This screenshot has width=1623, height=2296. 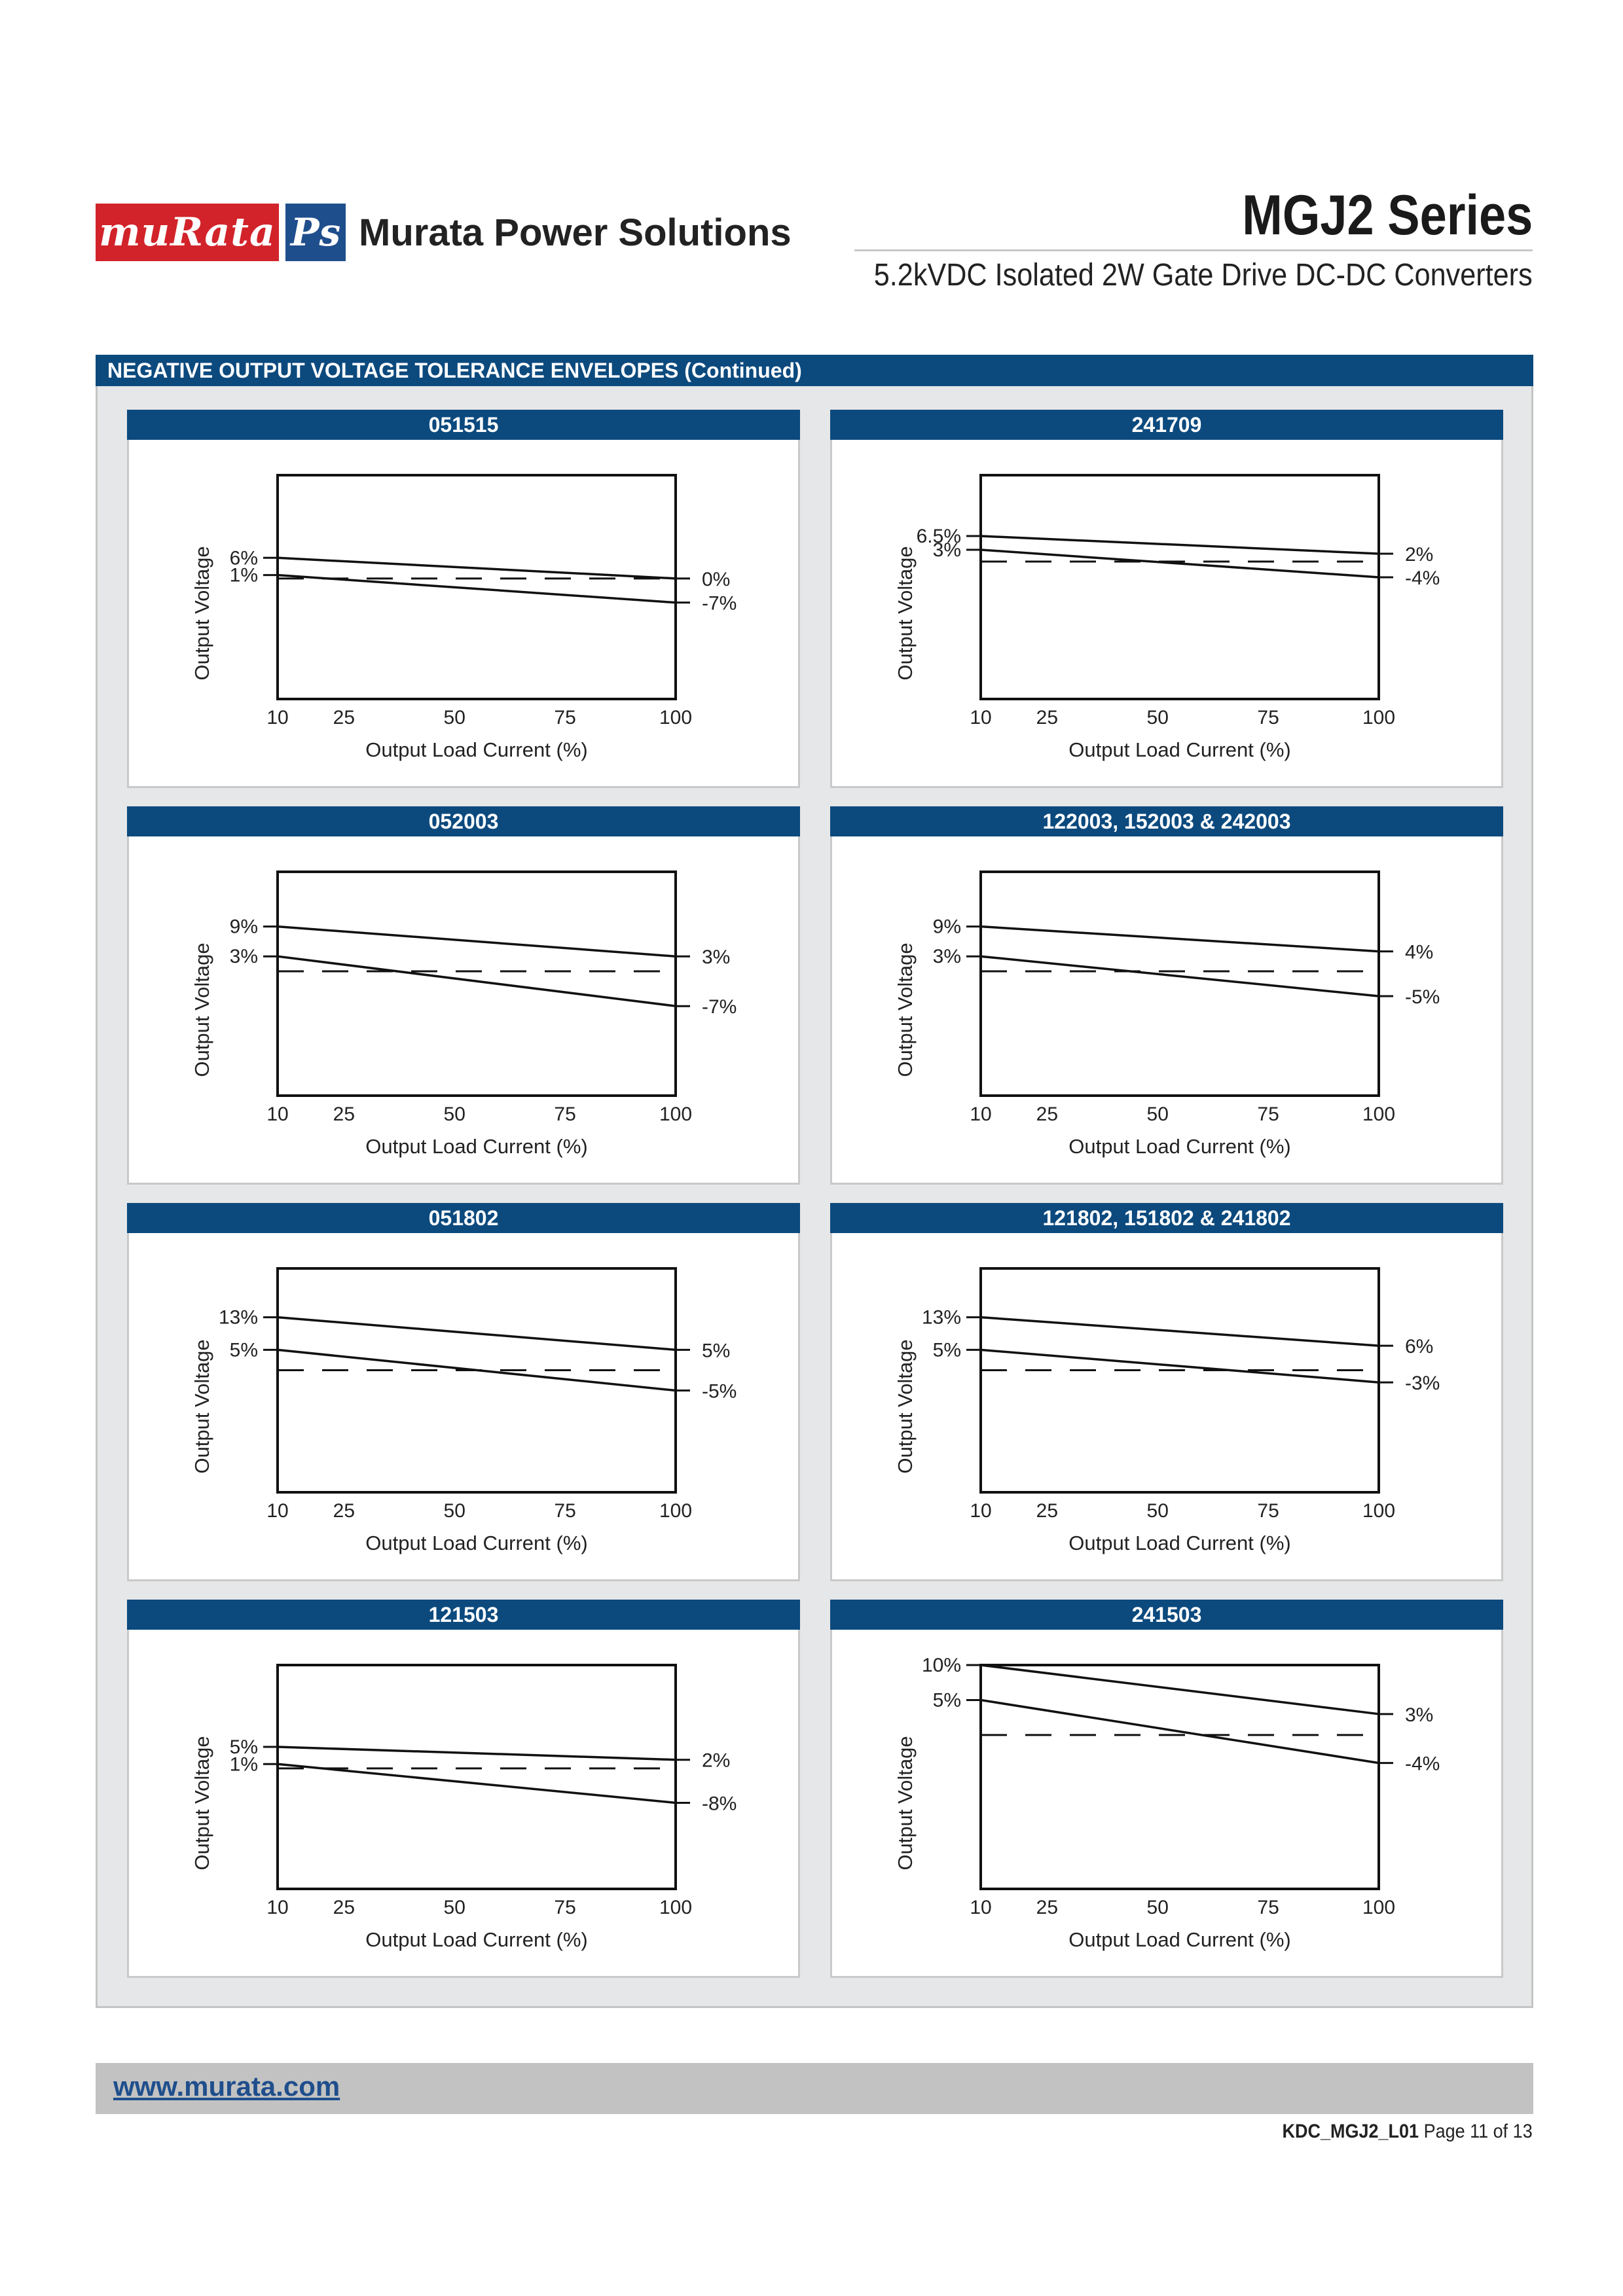 I want to click on end-value-label: -8%, so click(x=719, y=1803).